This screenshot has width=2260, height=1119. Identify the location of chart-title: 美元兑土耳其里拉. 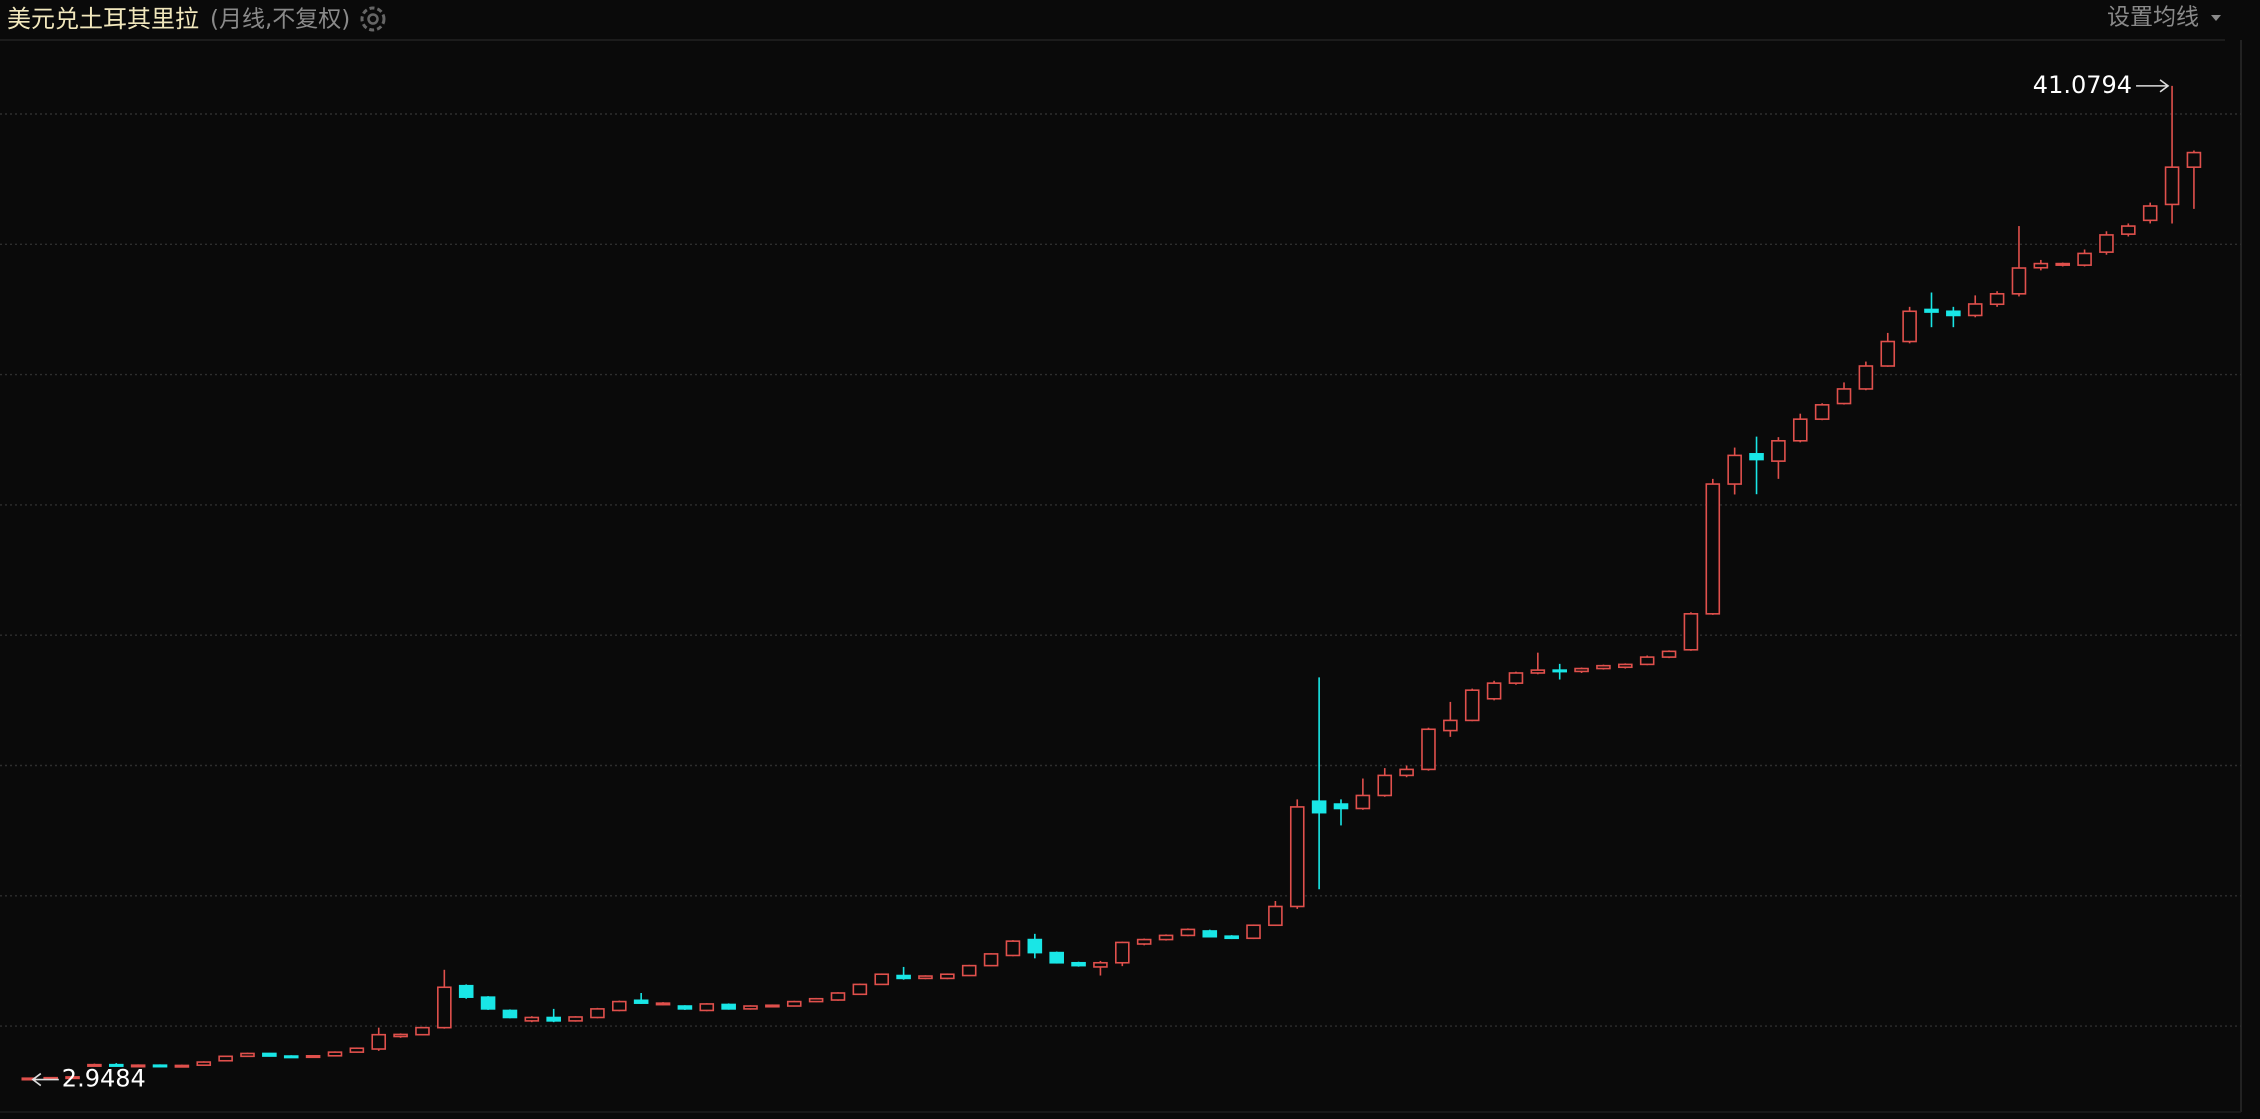
(103, 19).